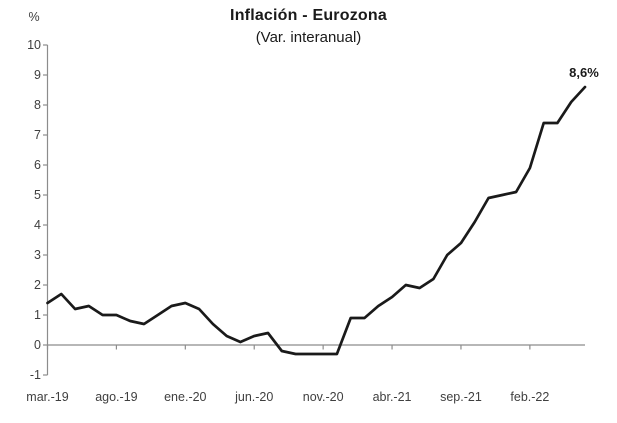 The image size is (617, 423). Describe the element at coordinates (185, 397) in the screenshot. I see `x-tick-label: ene.-20` at that location.